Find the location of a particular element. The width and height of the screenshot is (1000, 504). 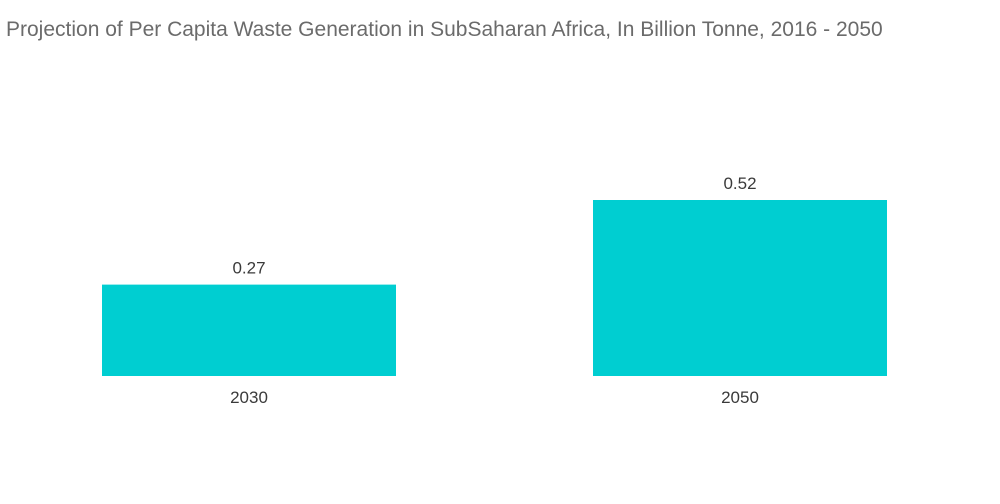

bar-2050 is located at coordinates (740, 288).